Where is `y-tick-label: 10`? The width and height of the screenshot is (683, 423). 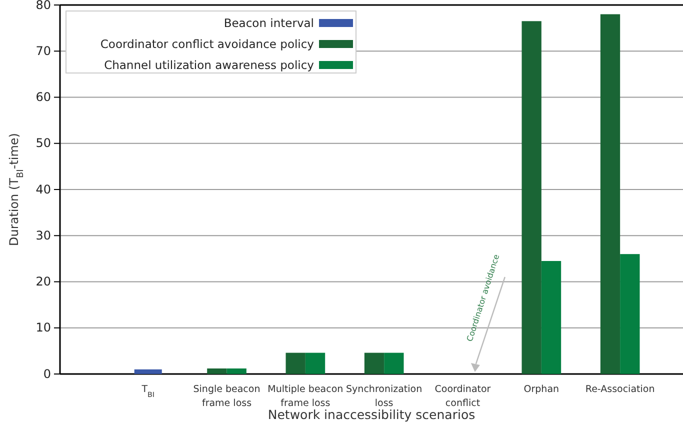
y-tick-label: 10 is located at coordinates (43, 327).